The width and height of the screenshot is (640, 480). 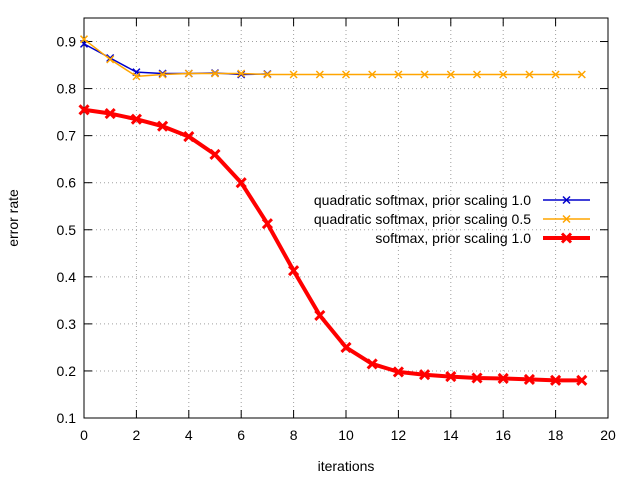 I want to click on x-tick-label: 6, so click(x=241, y=435).